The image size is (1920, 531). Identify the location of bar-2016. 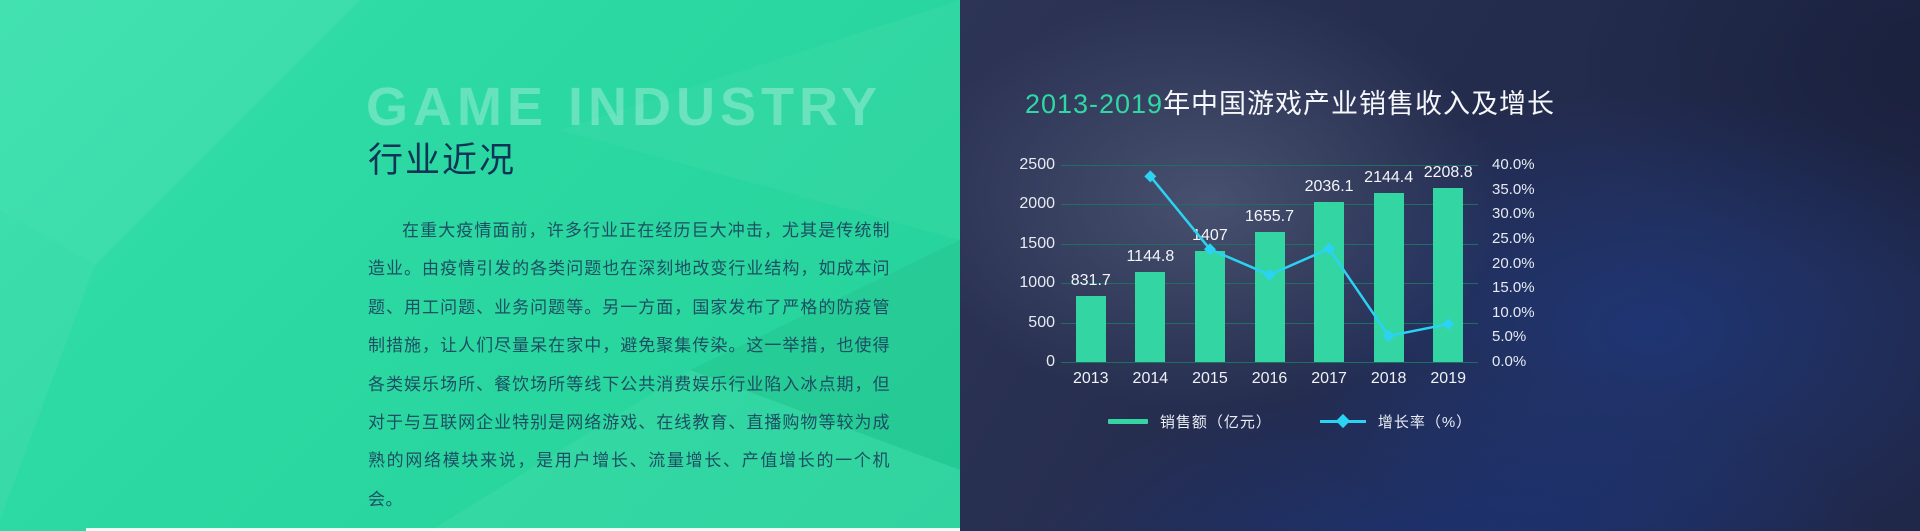
(1269, 296).